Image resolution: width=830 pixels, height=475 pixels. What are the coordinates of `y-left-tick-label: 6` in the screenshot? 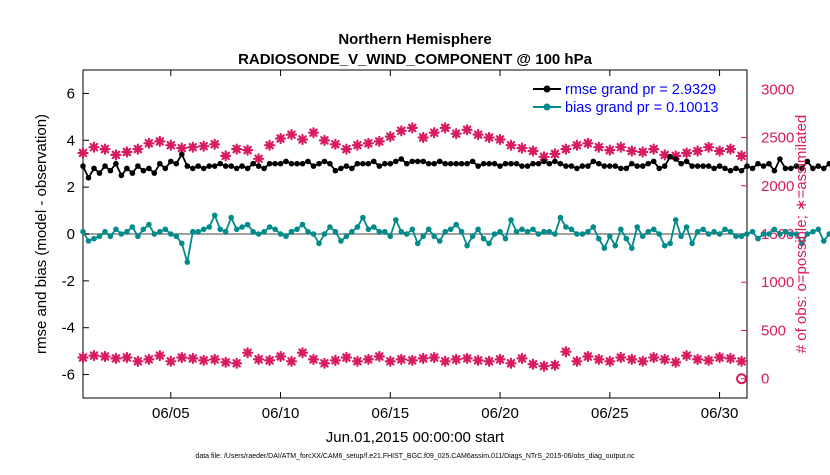 It's located at (71, 93).